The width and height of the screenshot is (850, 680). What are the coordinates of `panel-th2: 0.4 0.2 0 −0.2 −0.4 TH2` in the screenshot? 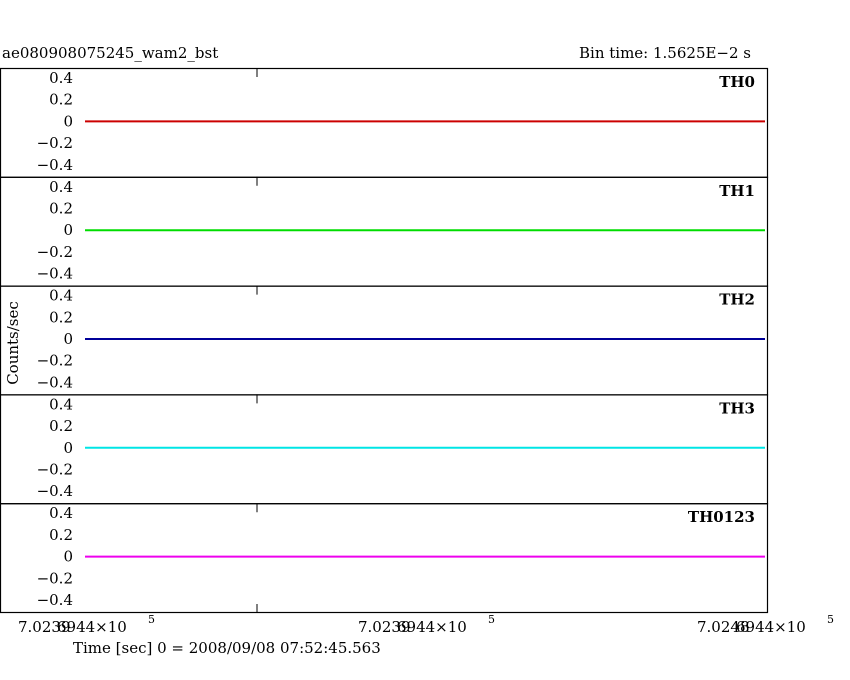 It's located at (384, 340).